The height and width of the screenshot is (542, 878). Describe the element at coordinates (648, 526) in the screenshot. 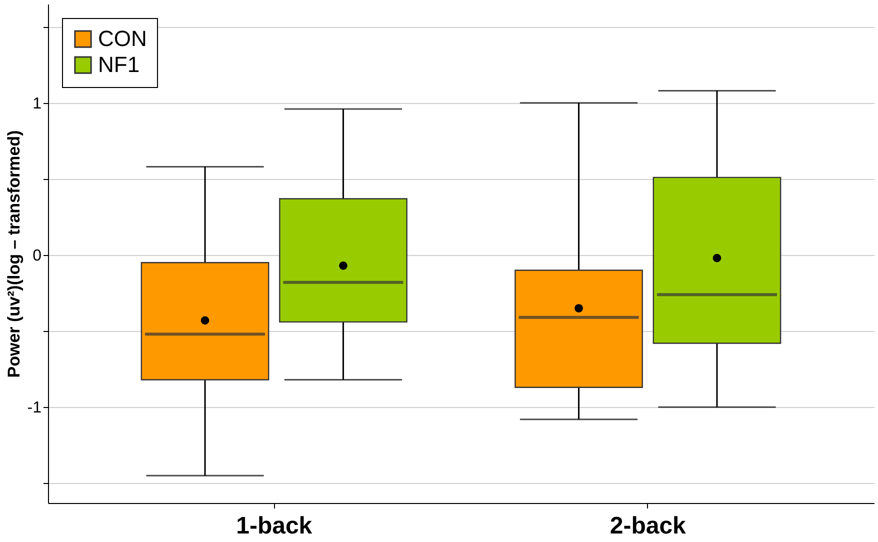

I see `x-tick-label: 2-back` at that location.